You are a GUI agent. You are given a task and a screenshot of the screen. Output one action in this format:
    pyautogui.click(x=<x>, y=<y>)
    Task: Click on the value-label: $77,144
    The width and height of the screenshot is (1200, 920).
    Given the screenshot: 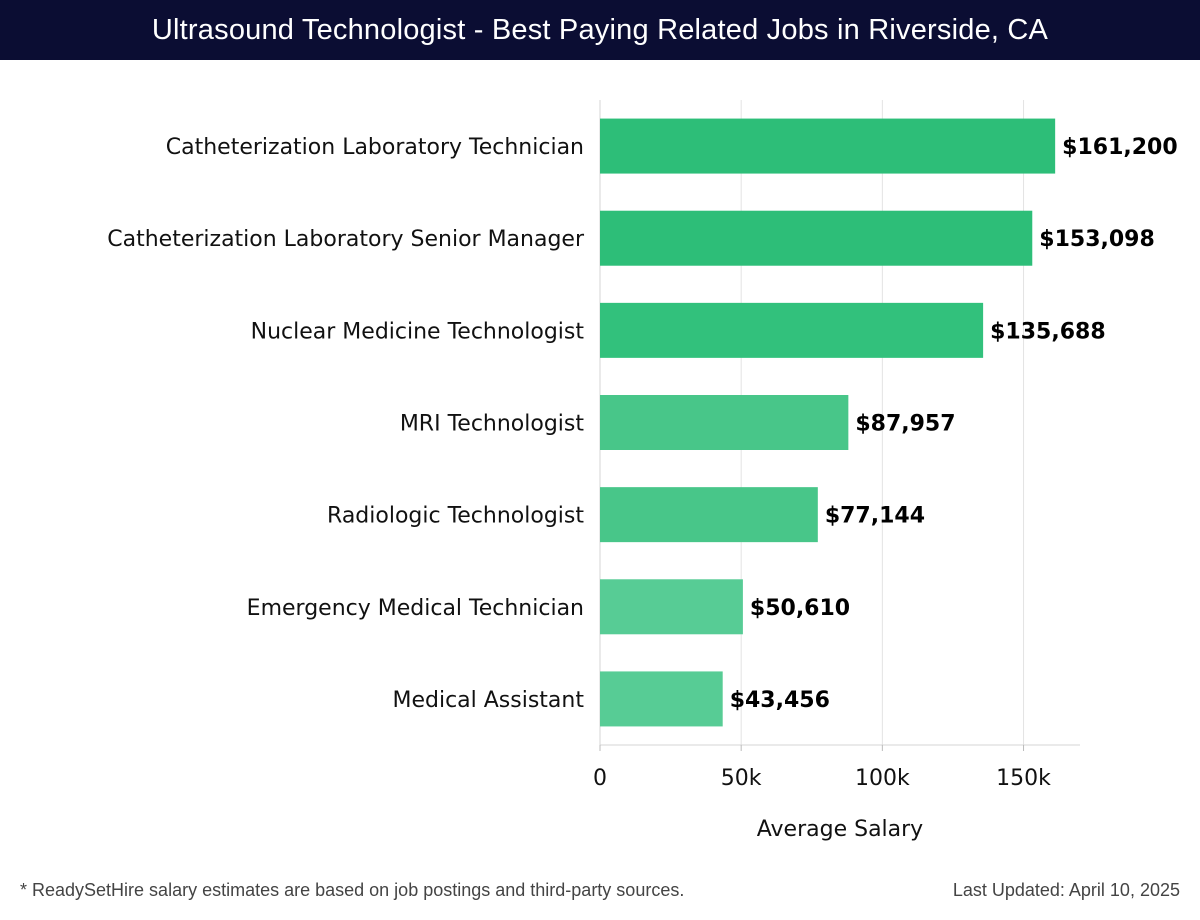 What is the action you would take?
    pyautogui.click(x=875, y=516)
    